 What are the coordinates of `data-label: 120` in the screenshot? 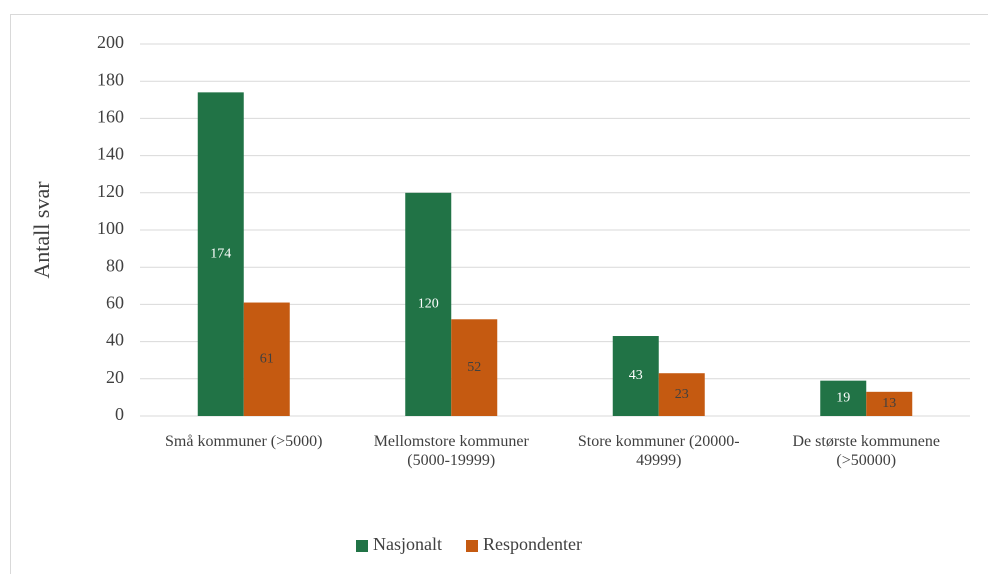 It's located at (428, 304).